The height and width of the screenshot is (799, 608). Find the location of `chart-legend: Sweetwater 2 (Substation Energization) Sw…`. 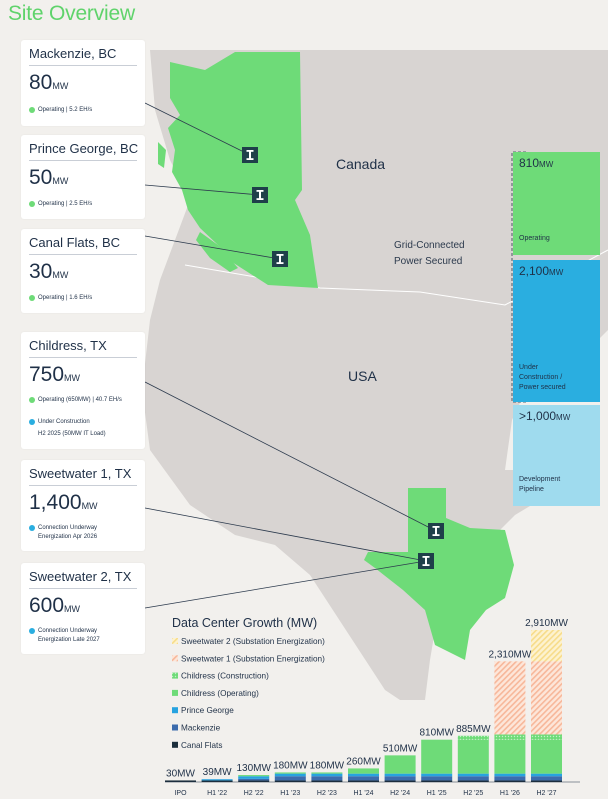

chart-legend: Sweetwater 2 (Substation Energization) Sw… is located at coordinates (248, 693).